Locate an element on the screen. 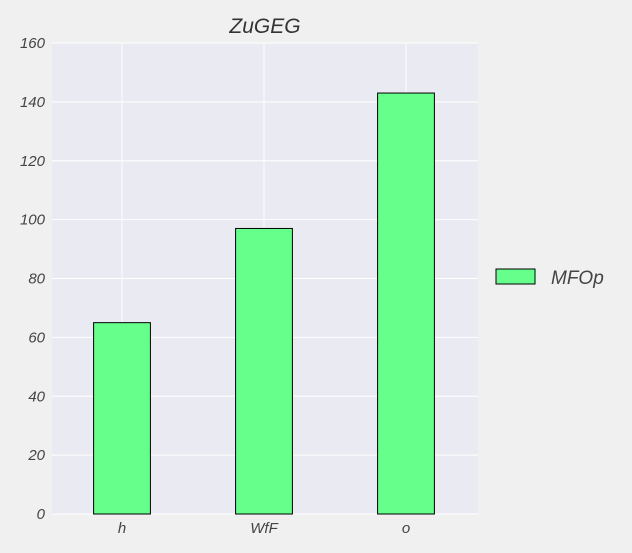 The height and width of the screenshot is (553, 632). x-tick-label: WfF is located at coordinates (264, 528).